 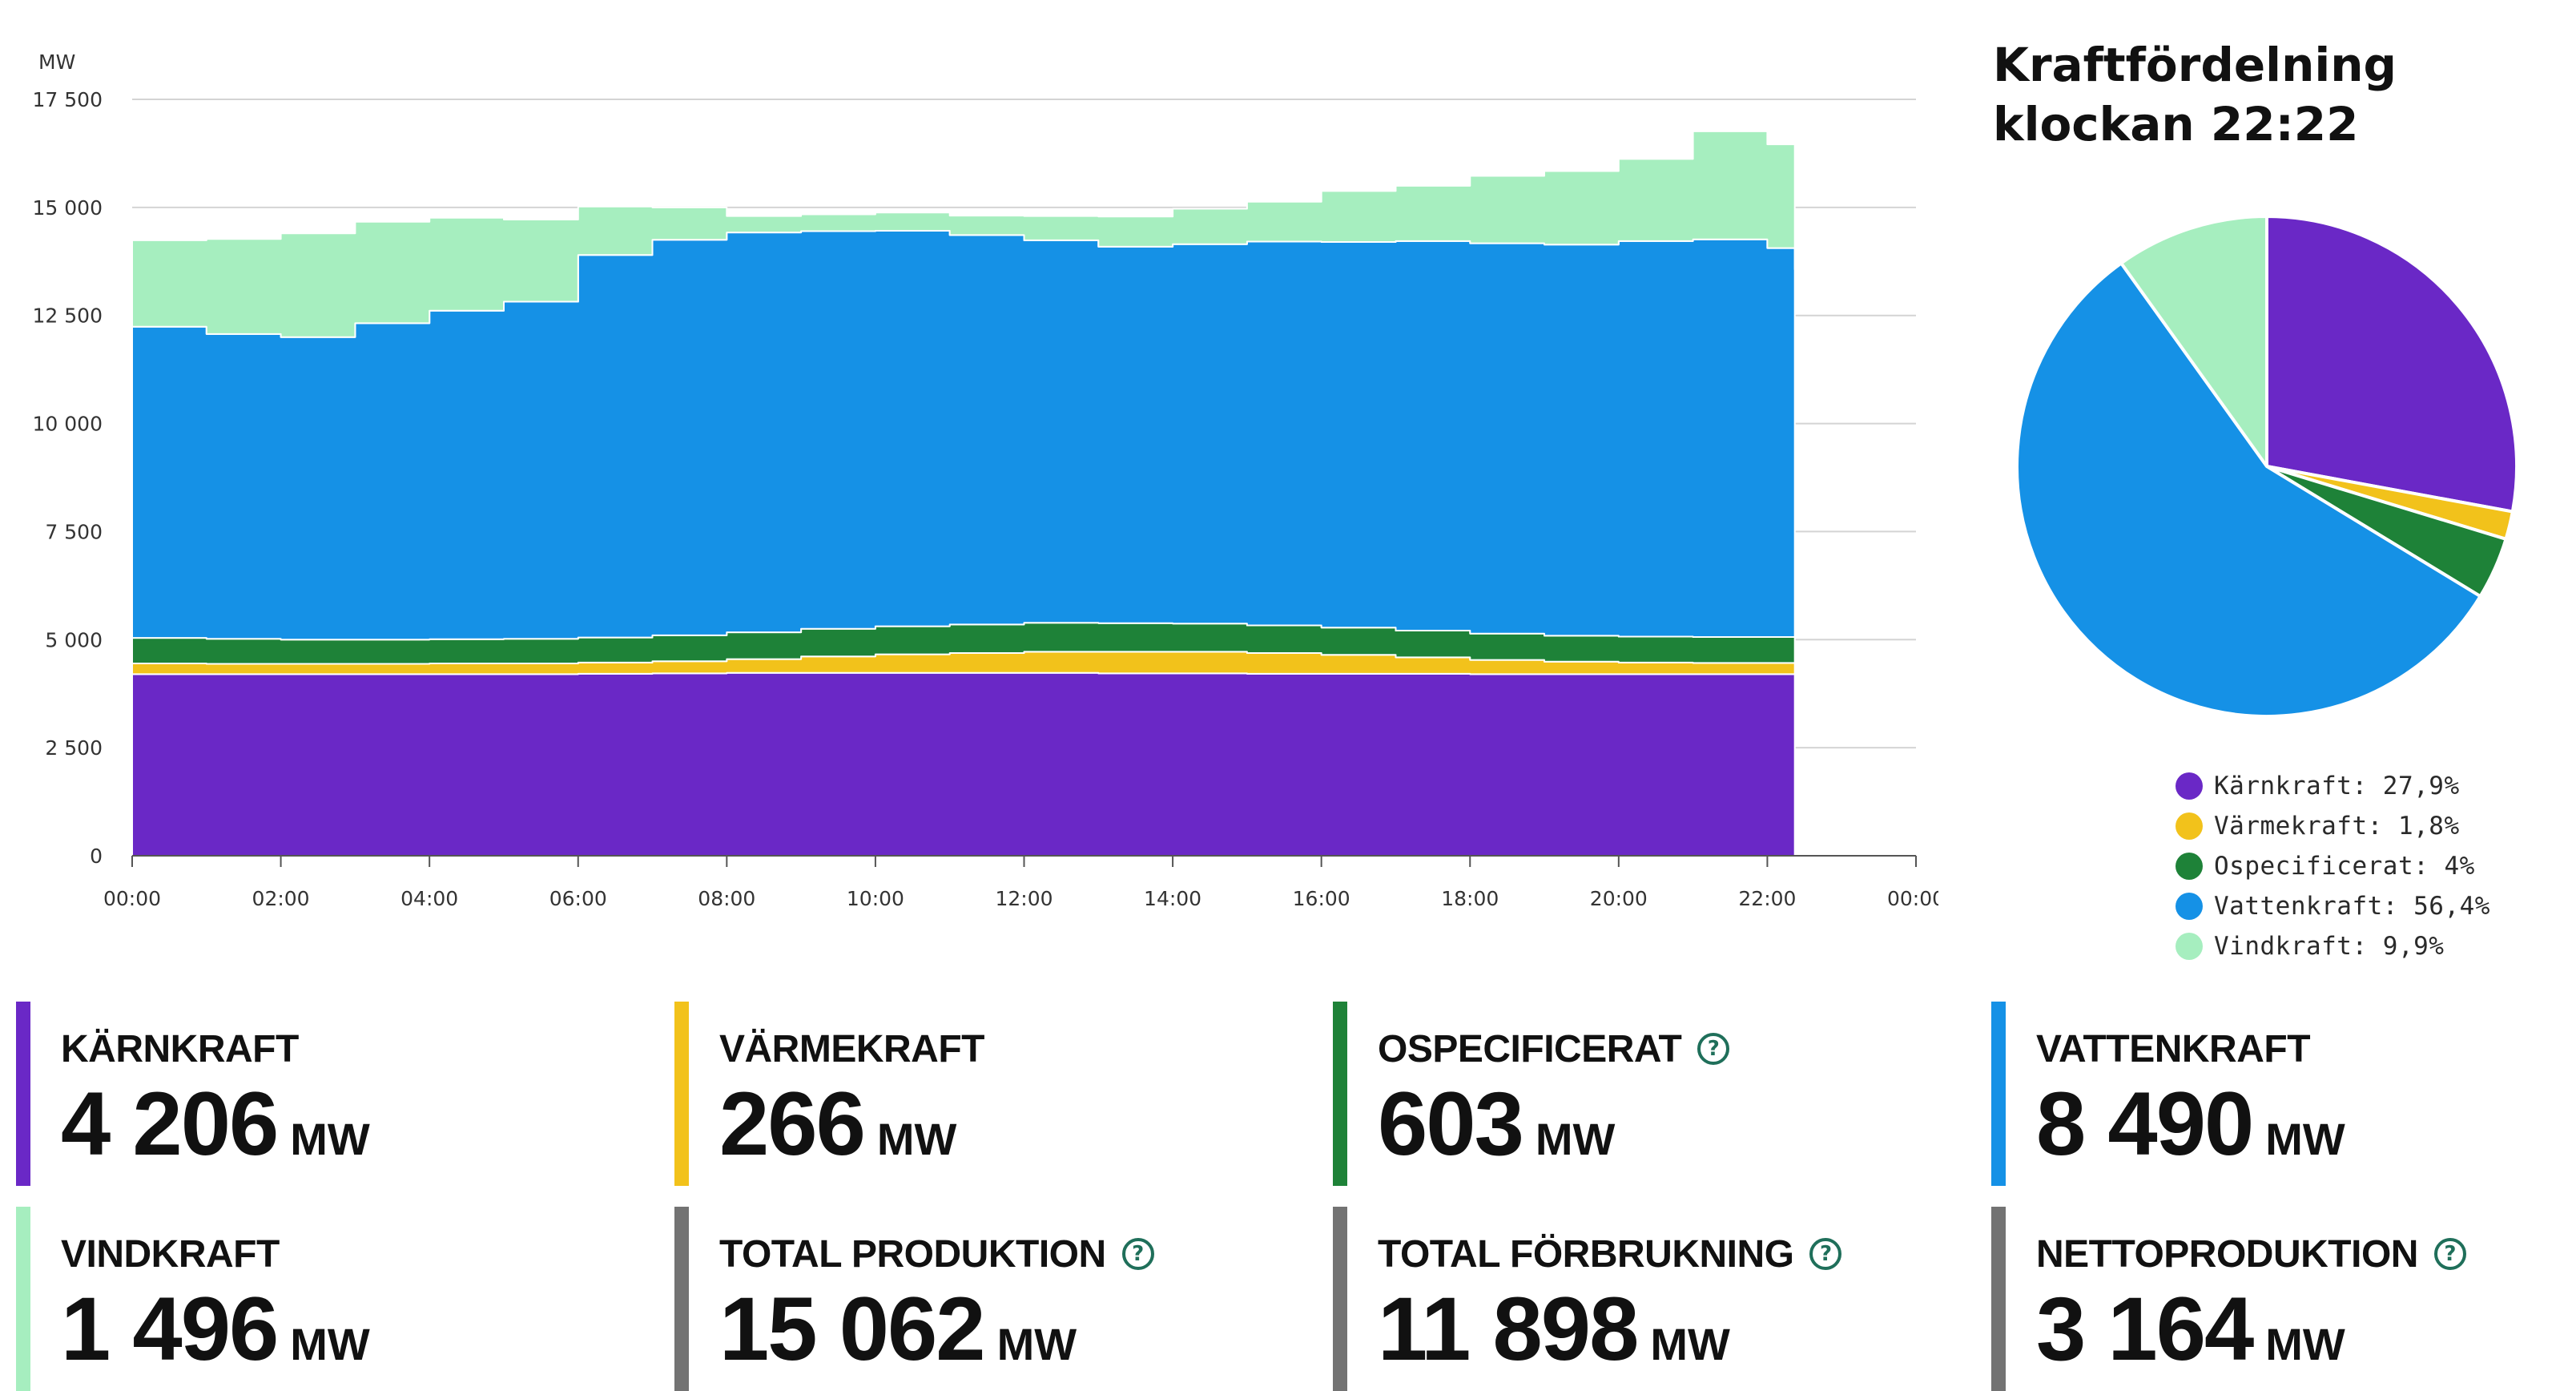 I want to click on stat-card-total-forbrukning: TOTAL FÖRBRUKNING? 11 898 MW, so click(x=1589, y=1299).